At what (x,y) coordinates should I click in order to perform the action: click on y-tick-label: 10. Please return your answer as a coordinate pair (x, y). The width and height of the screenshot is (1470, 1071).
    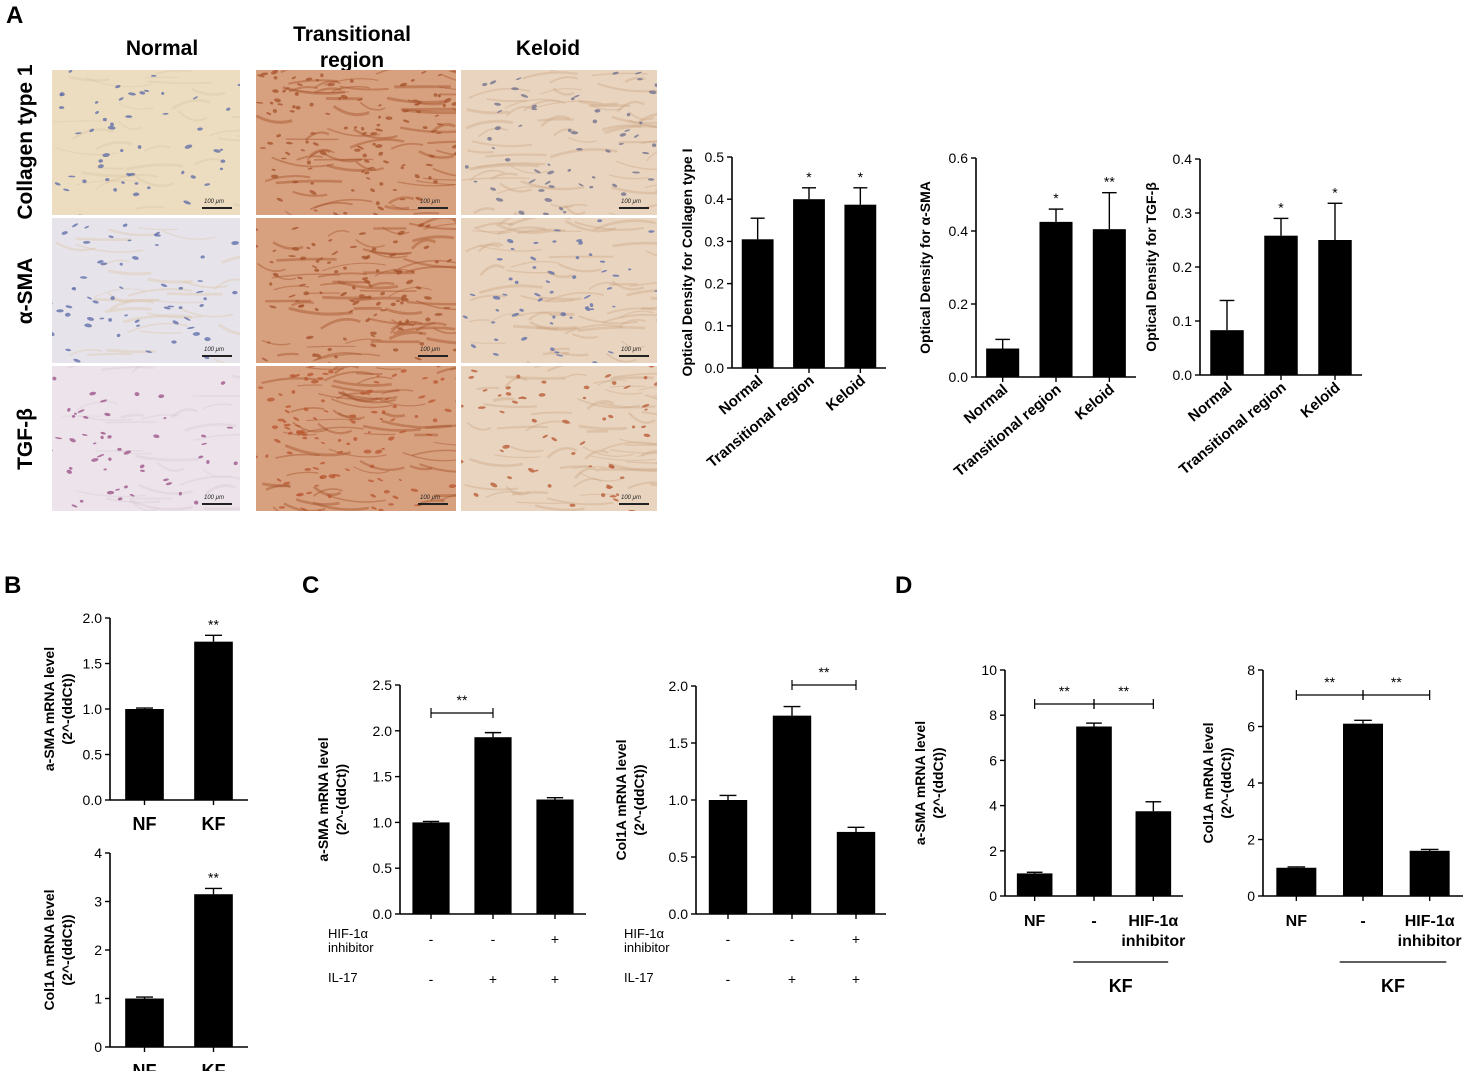
    Looking at the image, I should click on (989, 670).